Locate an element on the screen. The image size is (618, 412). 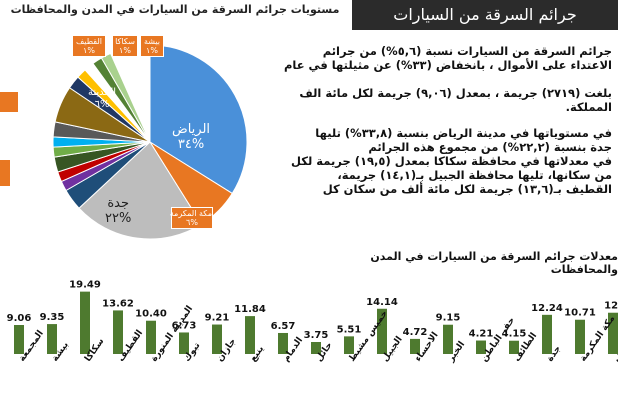
pie-label-madinah: المدينة %٦ is located at coordinates (102, 99).